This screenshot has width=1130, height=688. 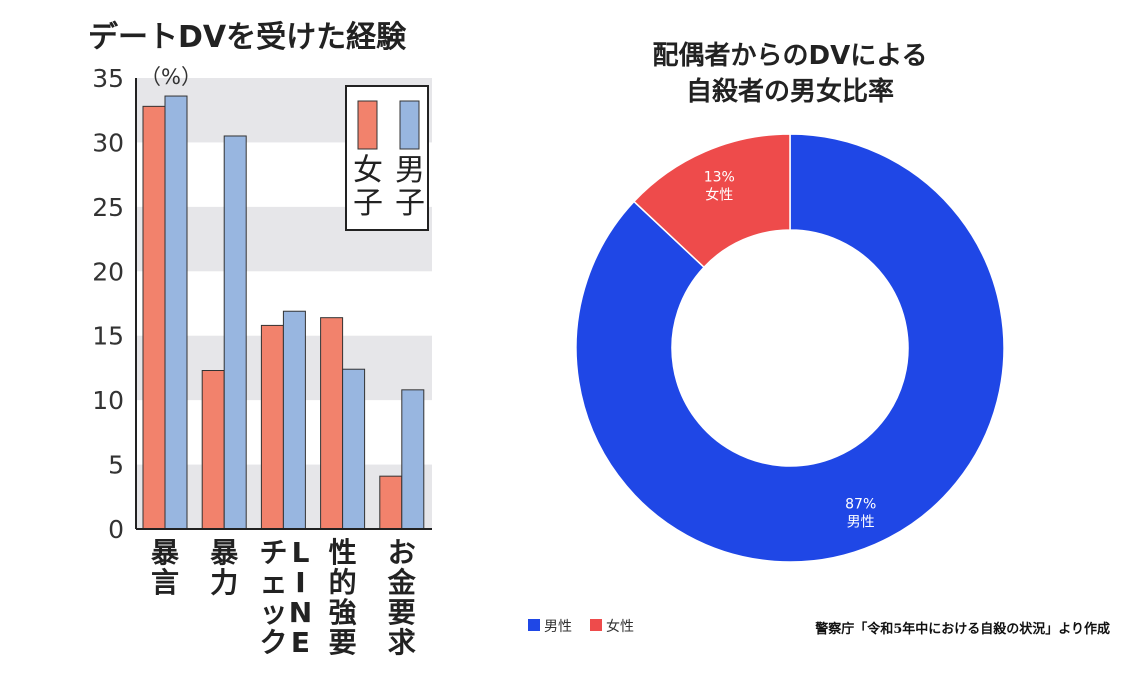 What do you see at coordinates (273, 642) in the screenshot?
I see `category-label-char: ク` at bounding box center [273, 642].